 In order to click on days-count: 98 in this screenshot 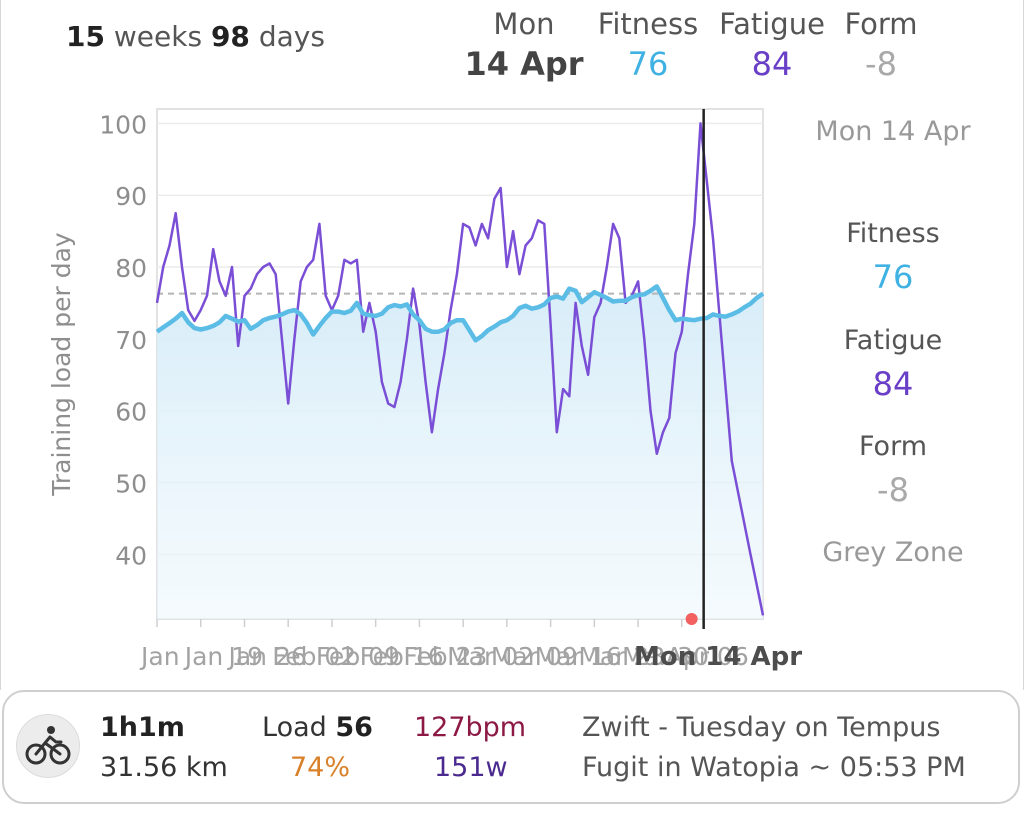, I will do `click(230, 36)`.